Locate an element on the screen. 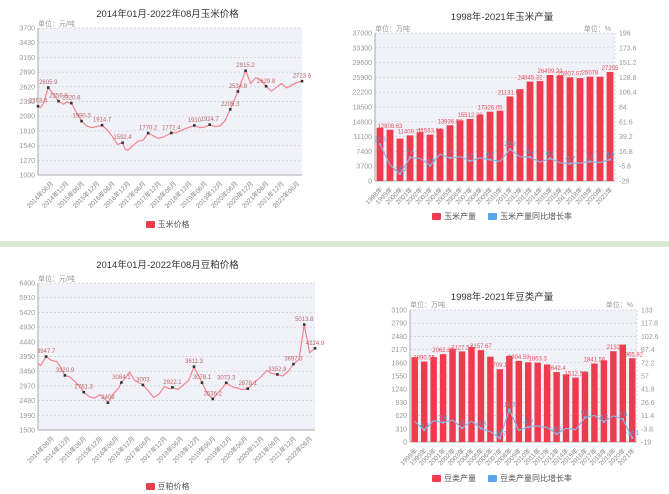  svg-text: 3003 is located at coordinates (143, 380).